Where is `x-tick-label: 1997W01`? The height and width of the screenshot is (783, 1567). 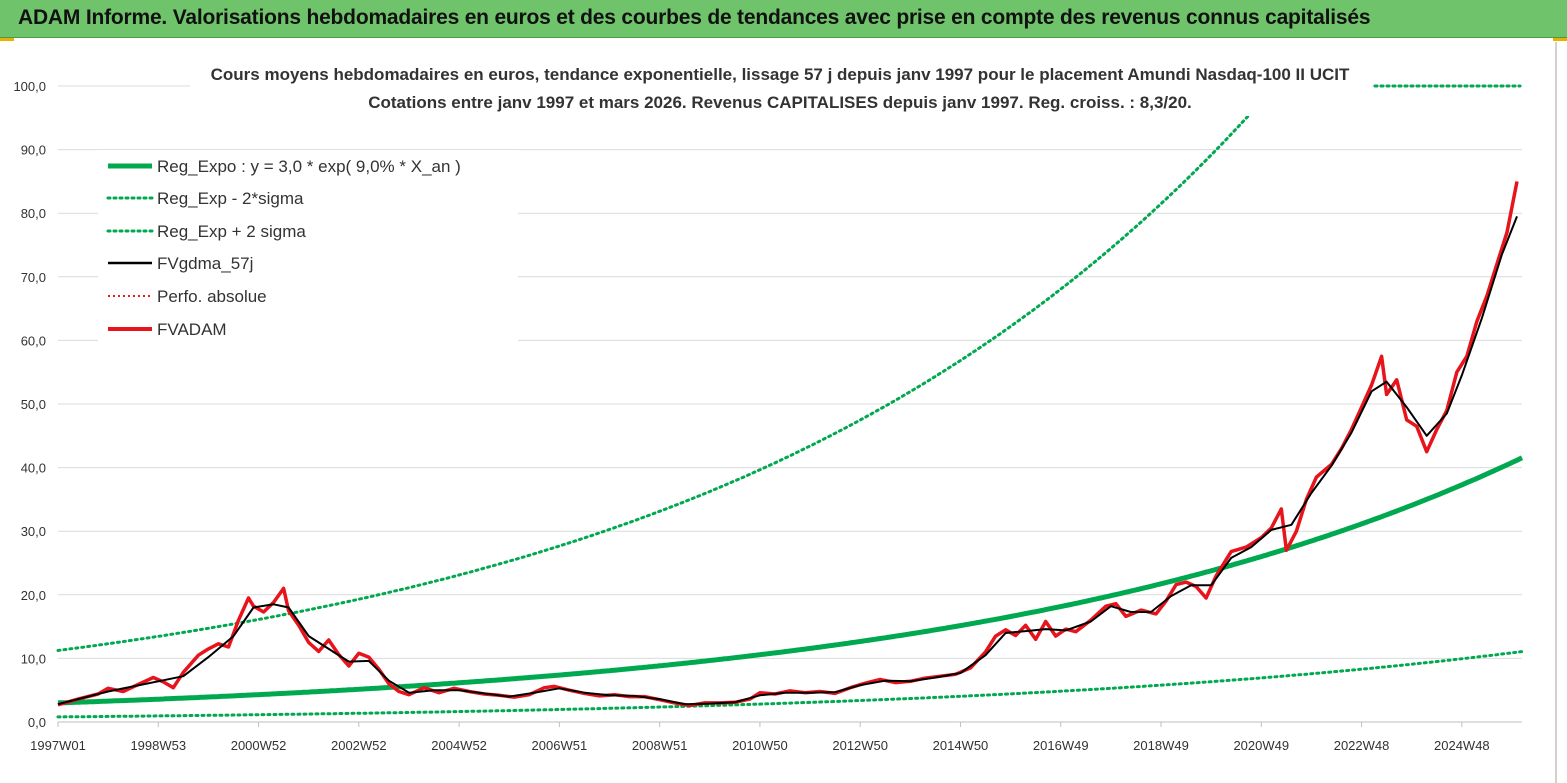
x-tick-label: 1997W01 is located at coordinates (58, 745).